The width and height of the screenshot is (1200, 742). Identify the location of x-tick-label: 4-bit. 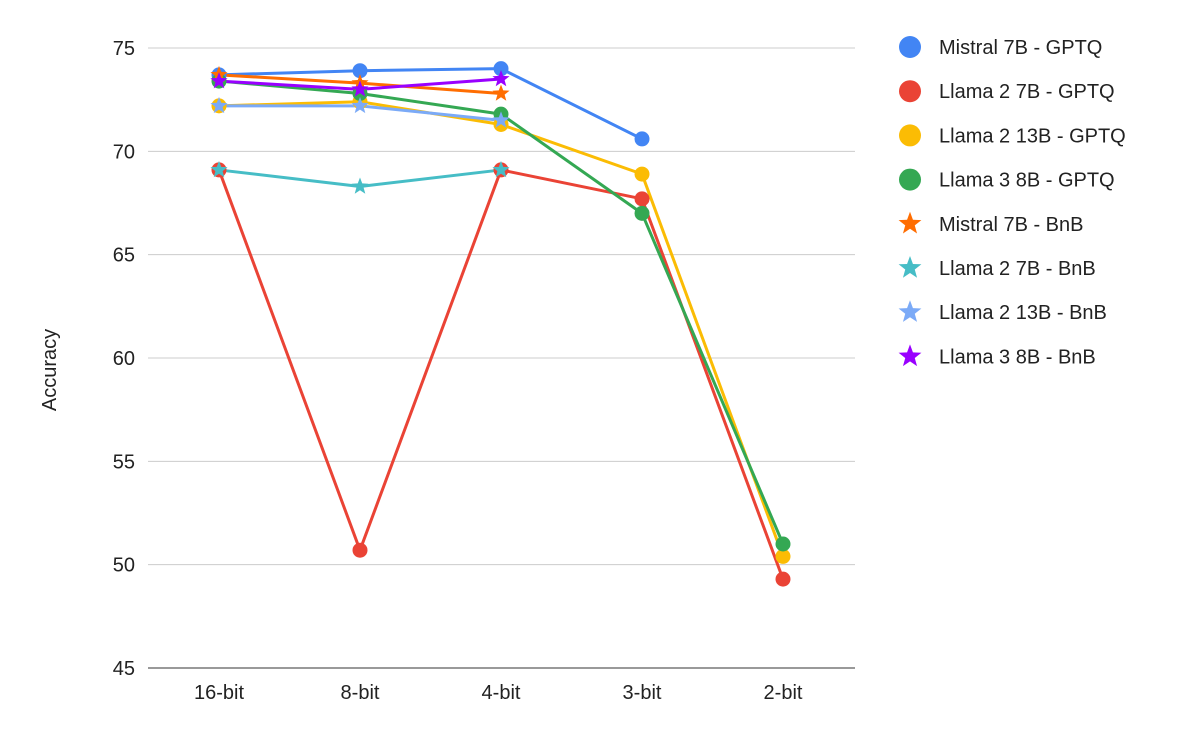
(501, 693).